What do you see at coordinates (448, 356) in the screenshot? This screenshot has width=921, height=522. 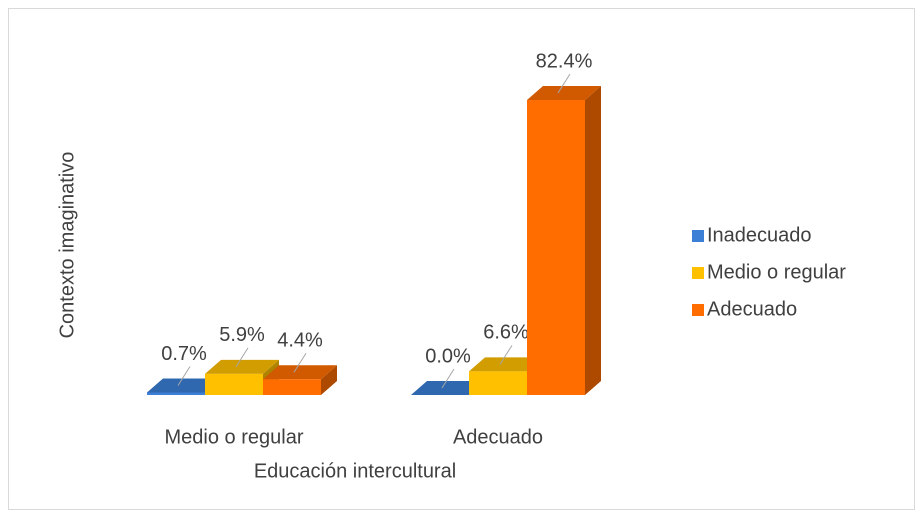 I see `data-label: 0.0%` at bounding box center [448, 356].